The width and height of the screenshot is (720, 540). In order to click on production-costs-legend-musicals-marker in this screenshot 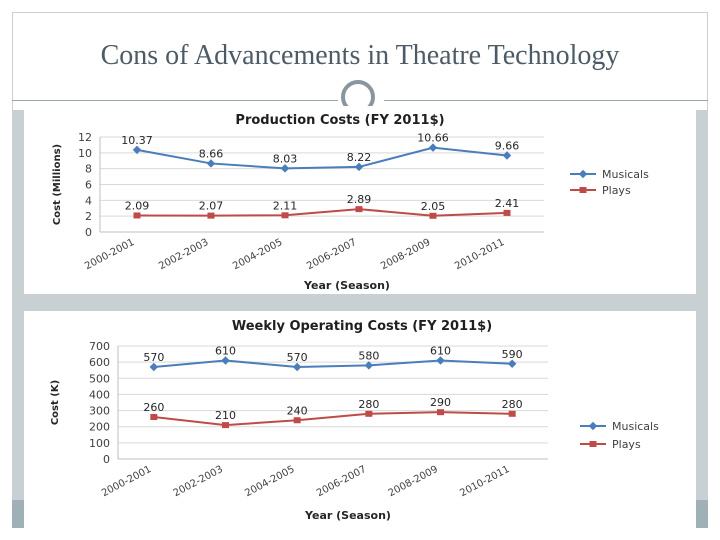, I will do `click(583, 174)`.